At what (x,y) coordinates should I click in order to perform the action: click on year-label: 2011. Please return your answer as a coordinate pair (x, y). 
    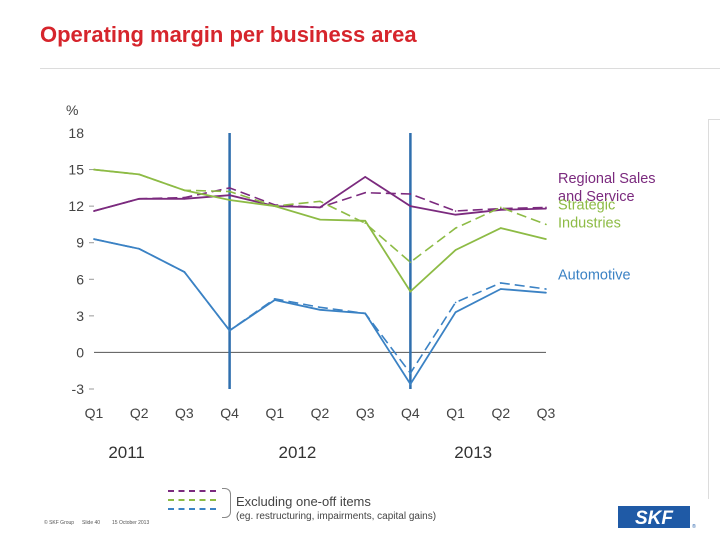
    Looking at the image, I should click on (126, 452).